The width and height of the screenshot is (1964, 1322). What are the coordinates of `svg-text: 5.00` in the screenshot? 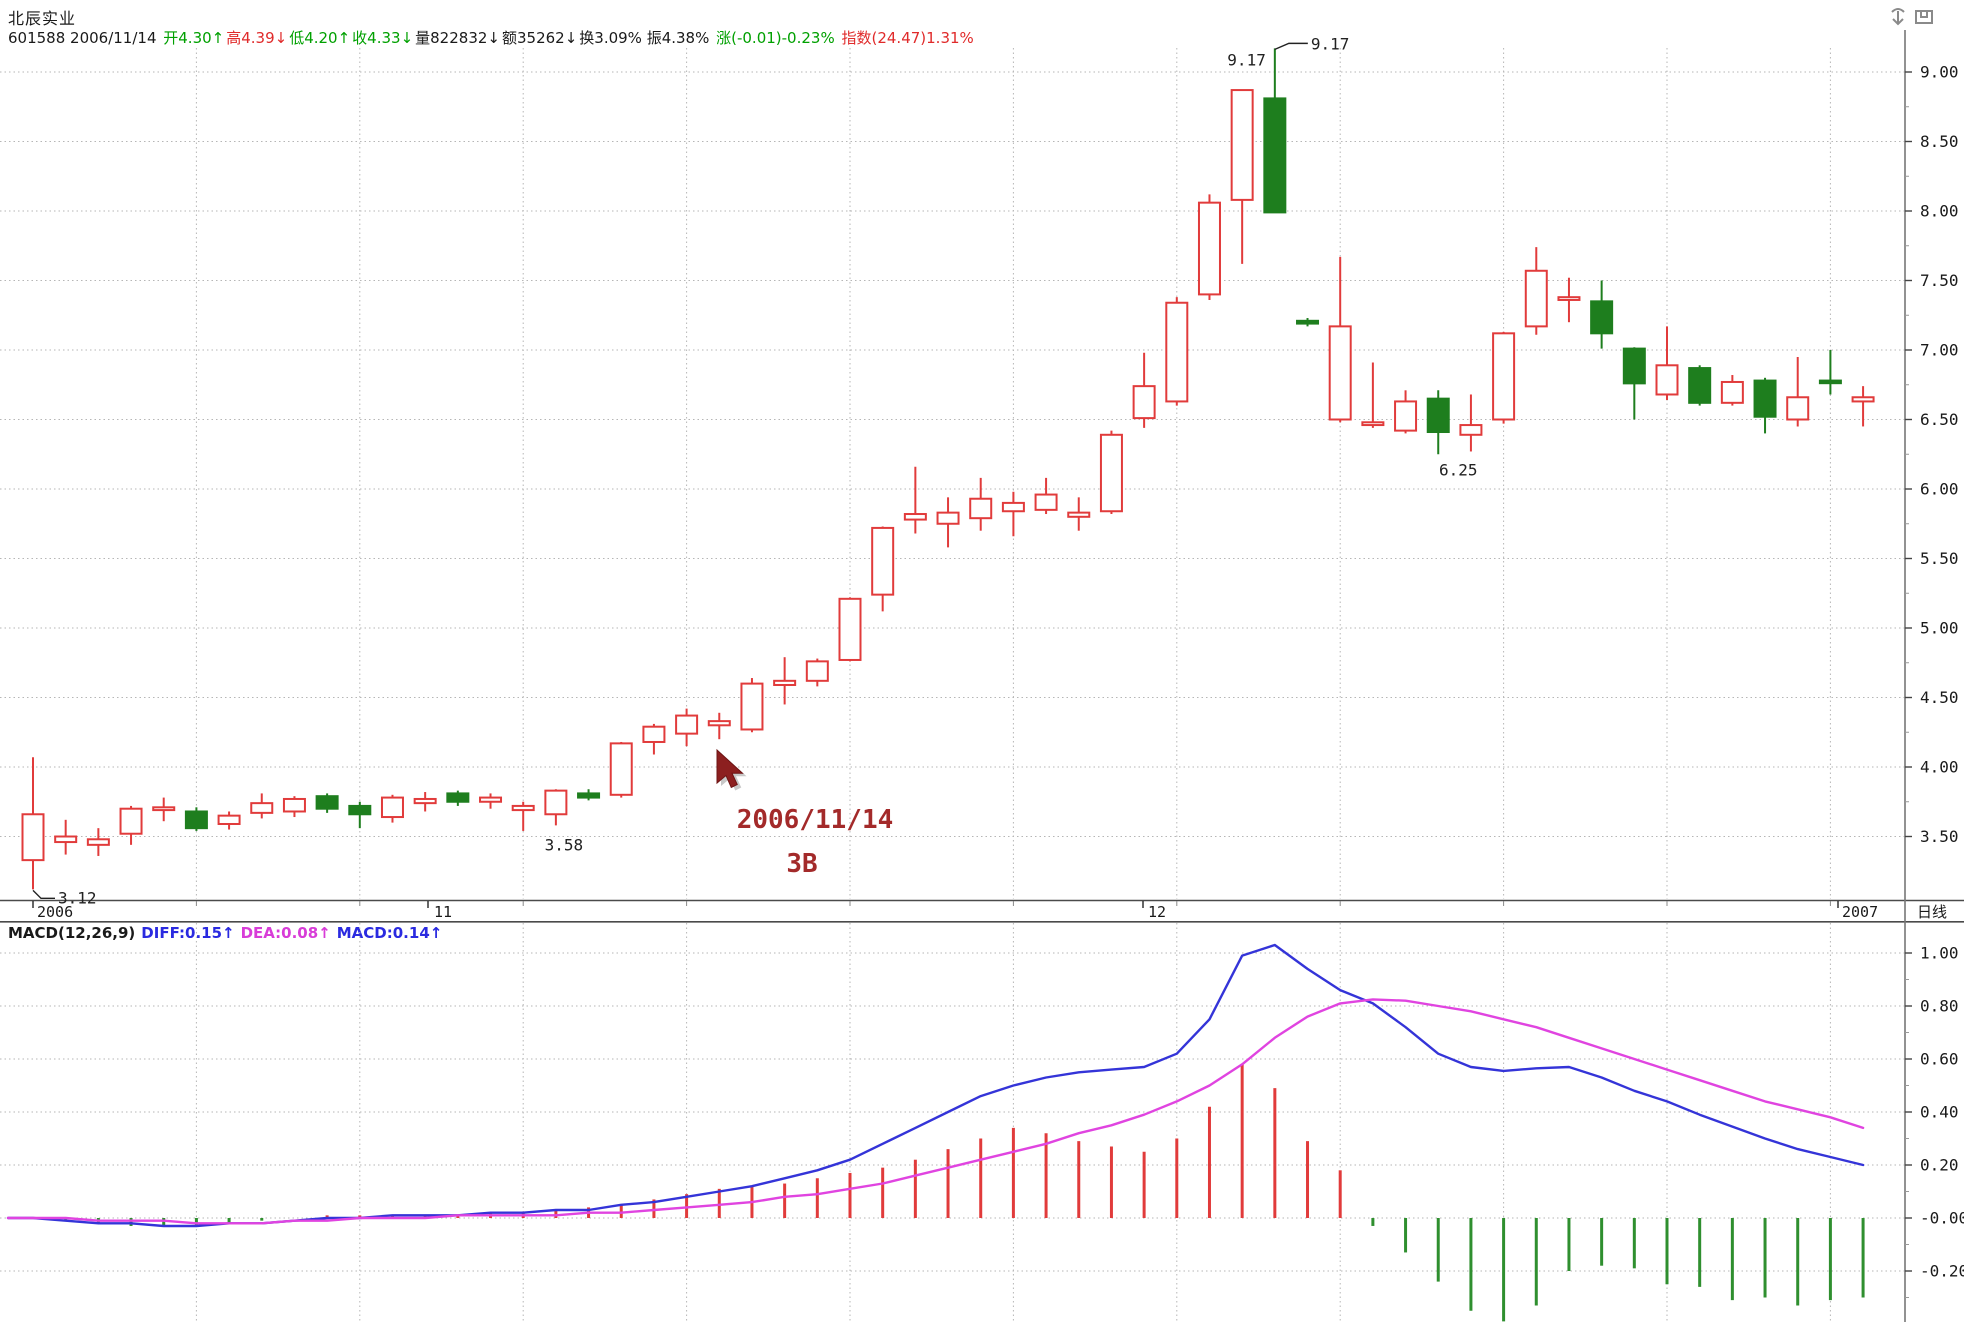 It's located at (1939, 628).